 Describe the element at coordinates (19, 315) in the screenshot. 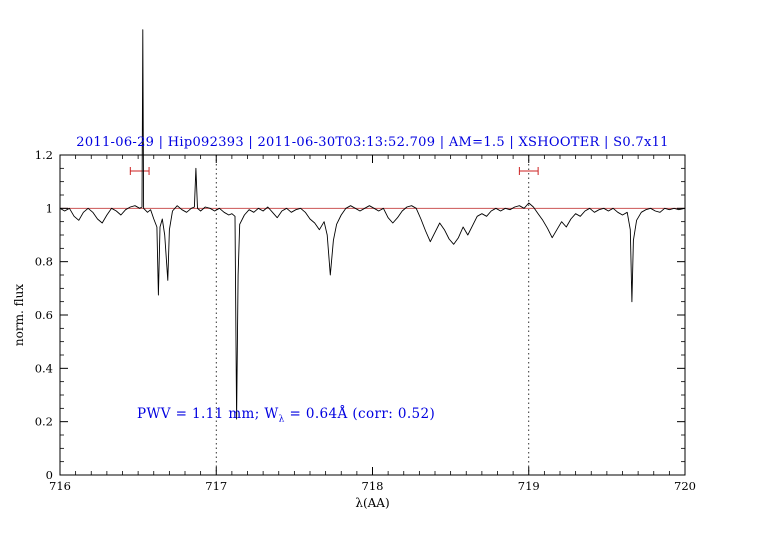

I see `y-axis-label: norm. flux` at that location.